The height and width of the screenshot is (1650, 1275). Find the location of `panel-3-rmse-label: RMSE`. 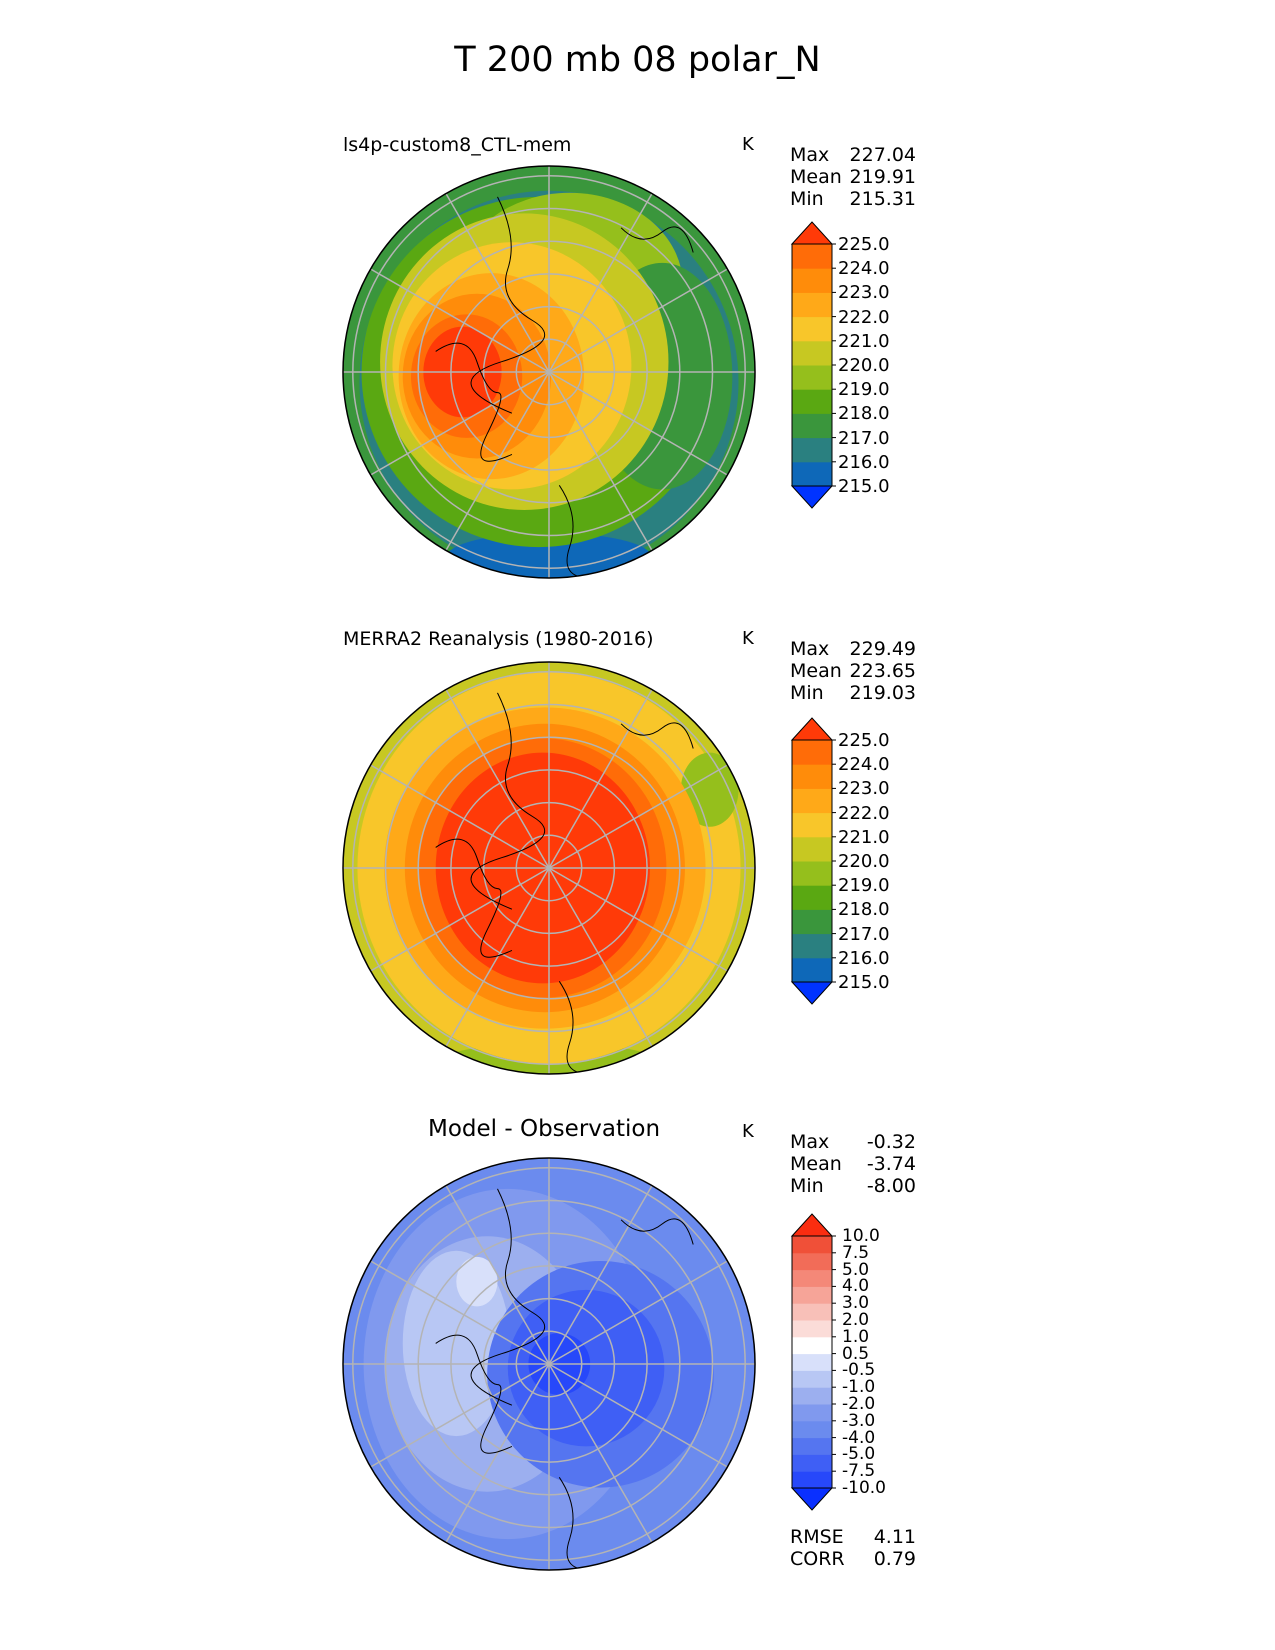

panel-3-rmse-label: RMSE is located at coordinates (817, 1537).